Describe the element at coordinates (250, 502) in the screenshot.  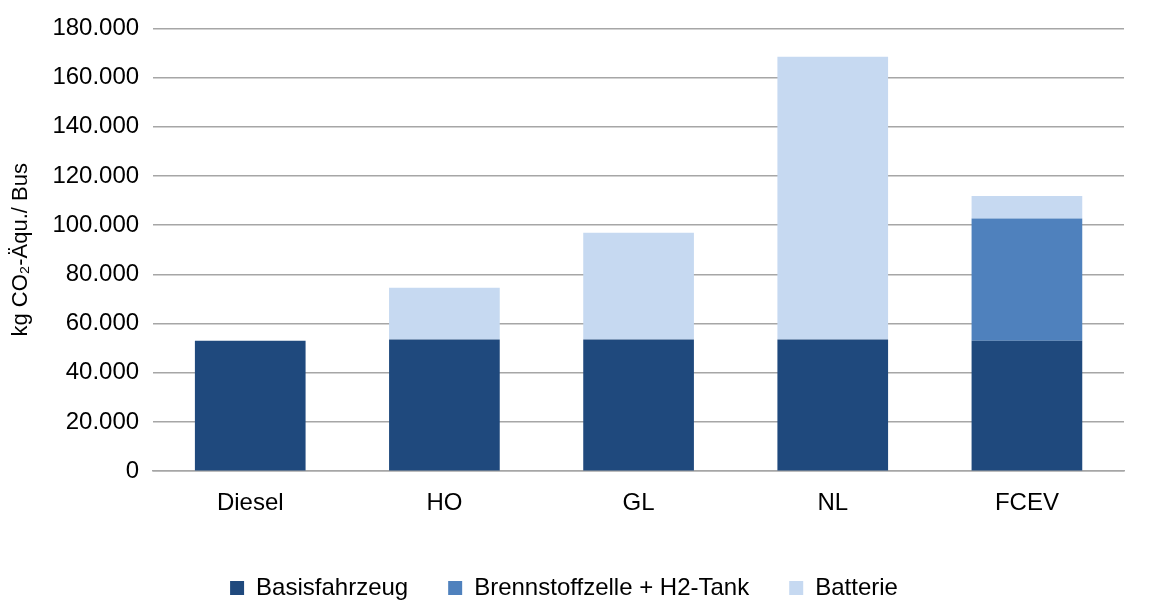
I see `x-tick-label: Diesel` at that location.